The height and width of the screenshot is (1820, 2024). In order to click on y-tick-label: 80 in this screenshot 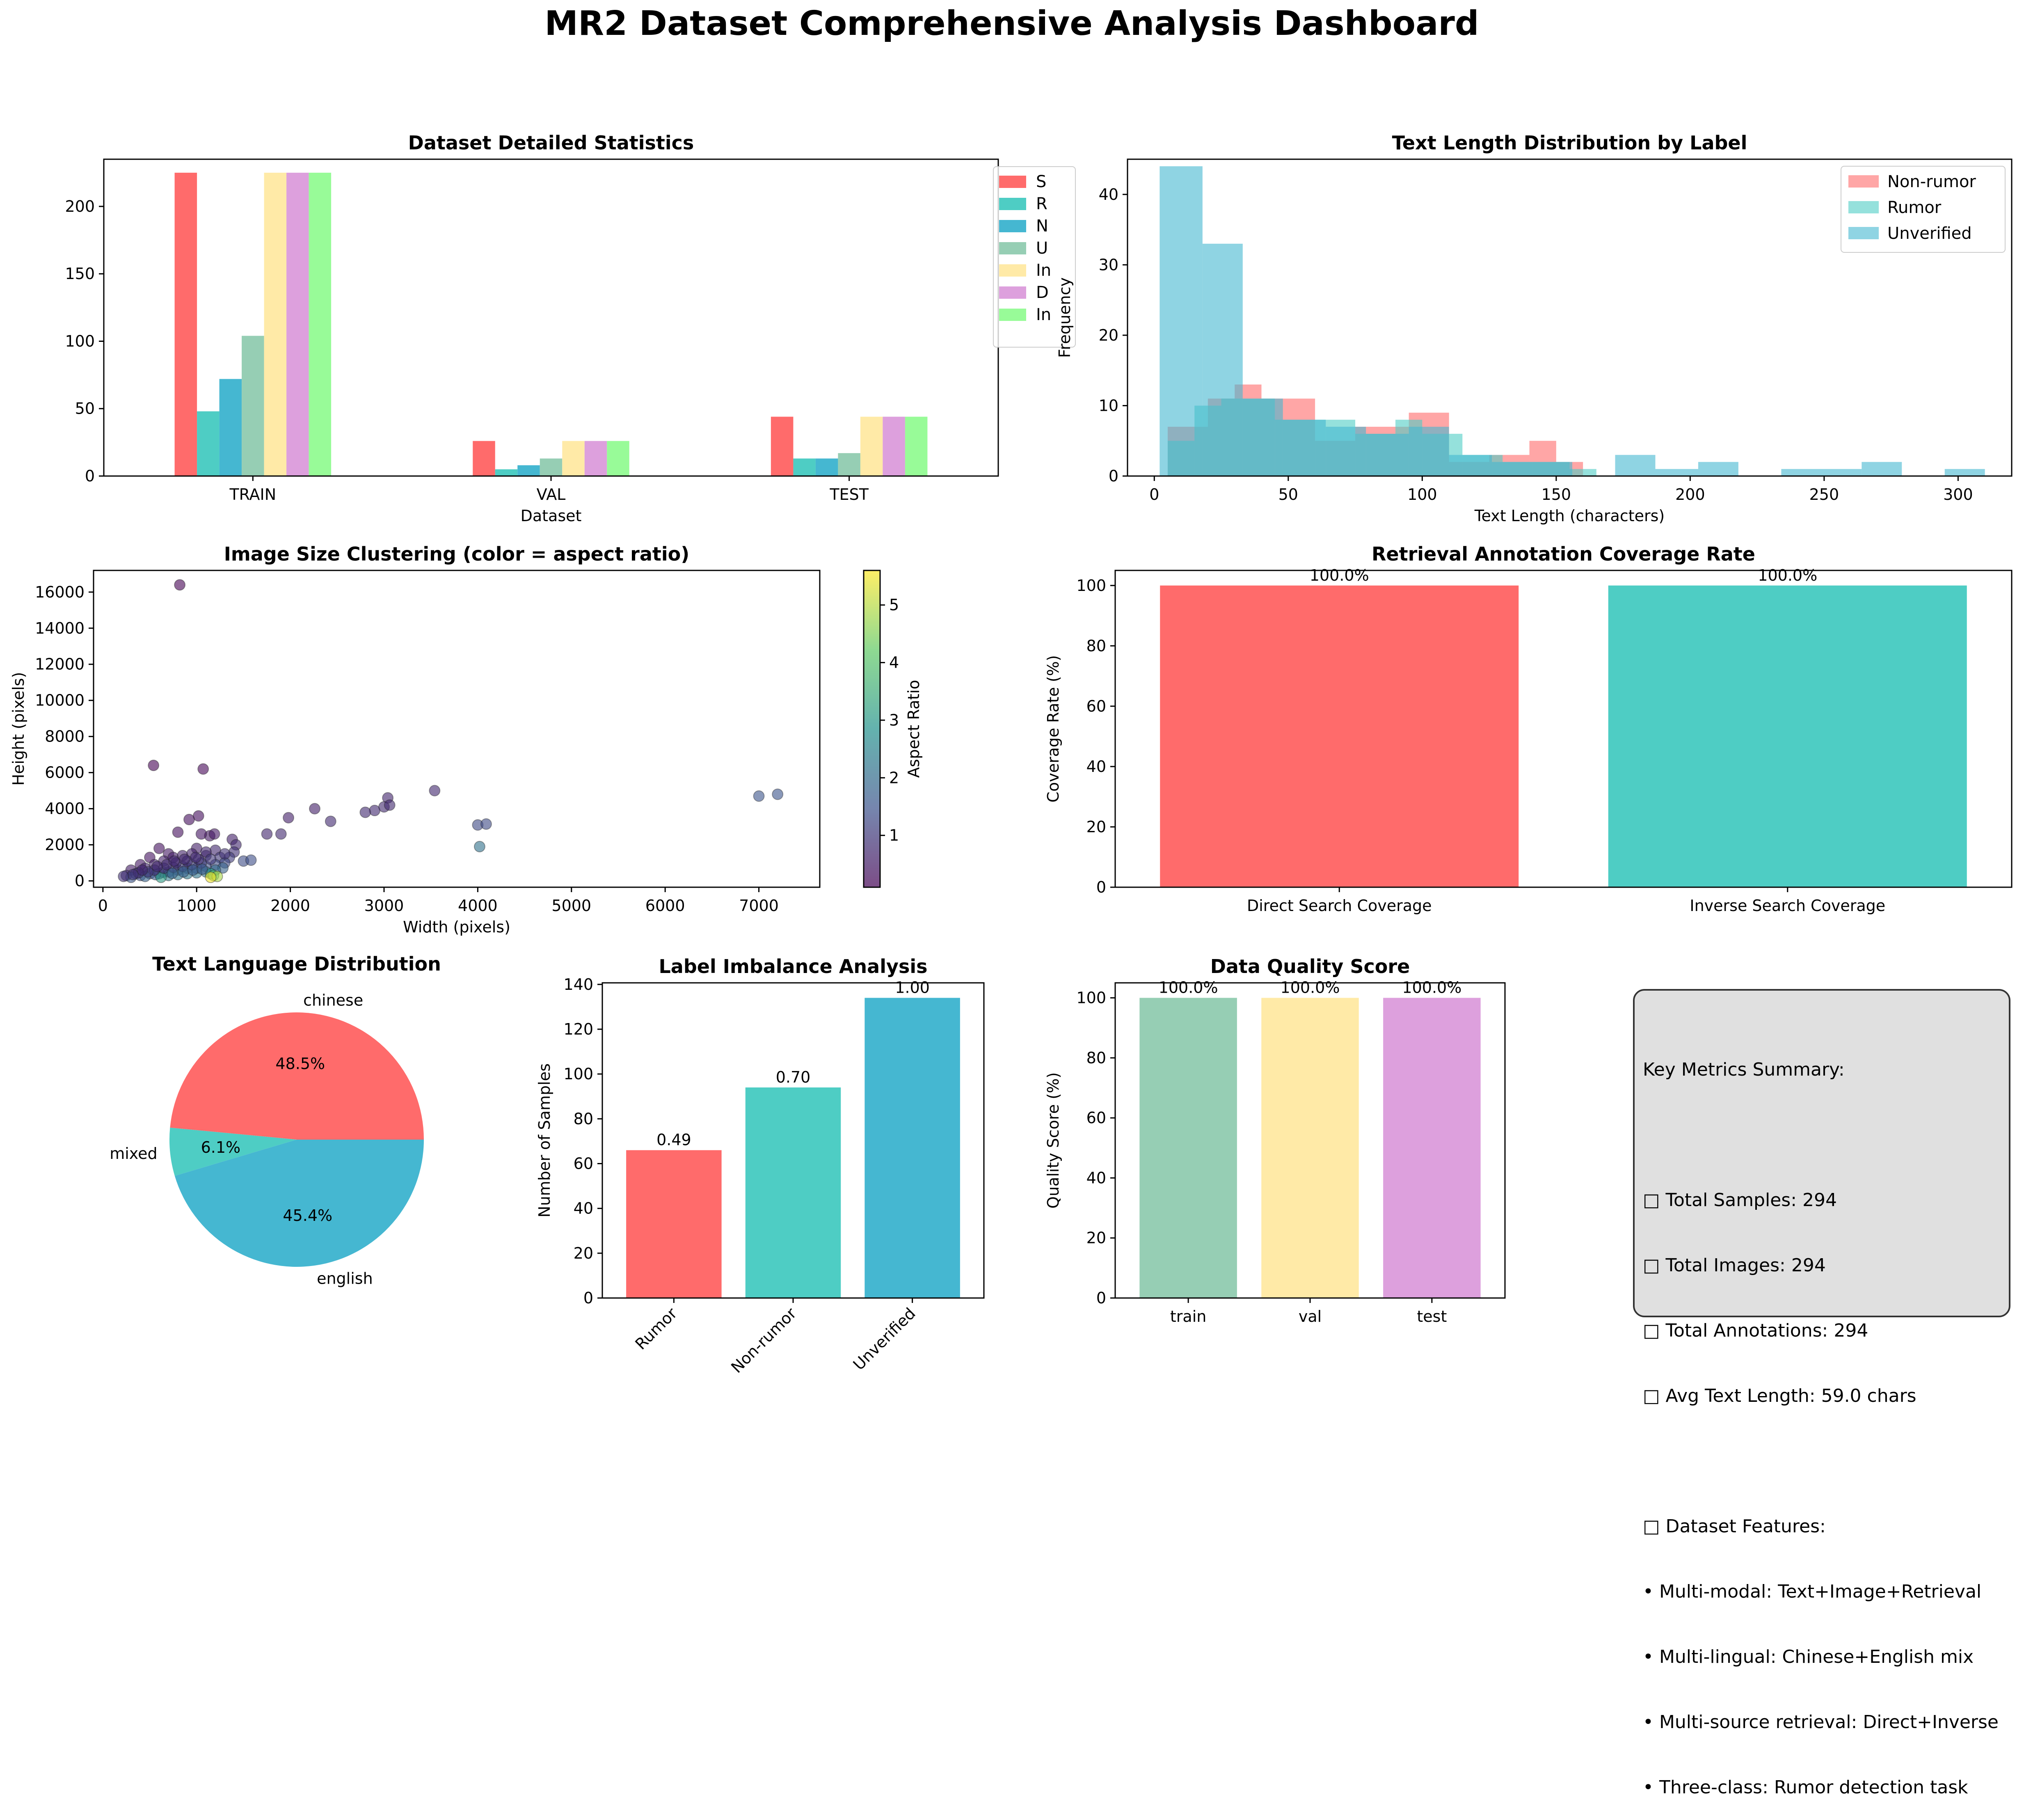, I will do `click(1096, 646)`.